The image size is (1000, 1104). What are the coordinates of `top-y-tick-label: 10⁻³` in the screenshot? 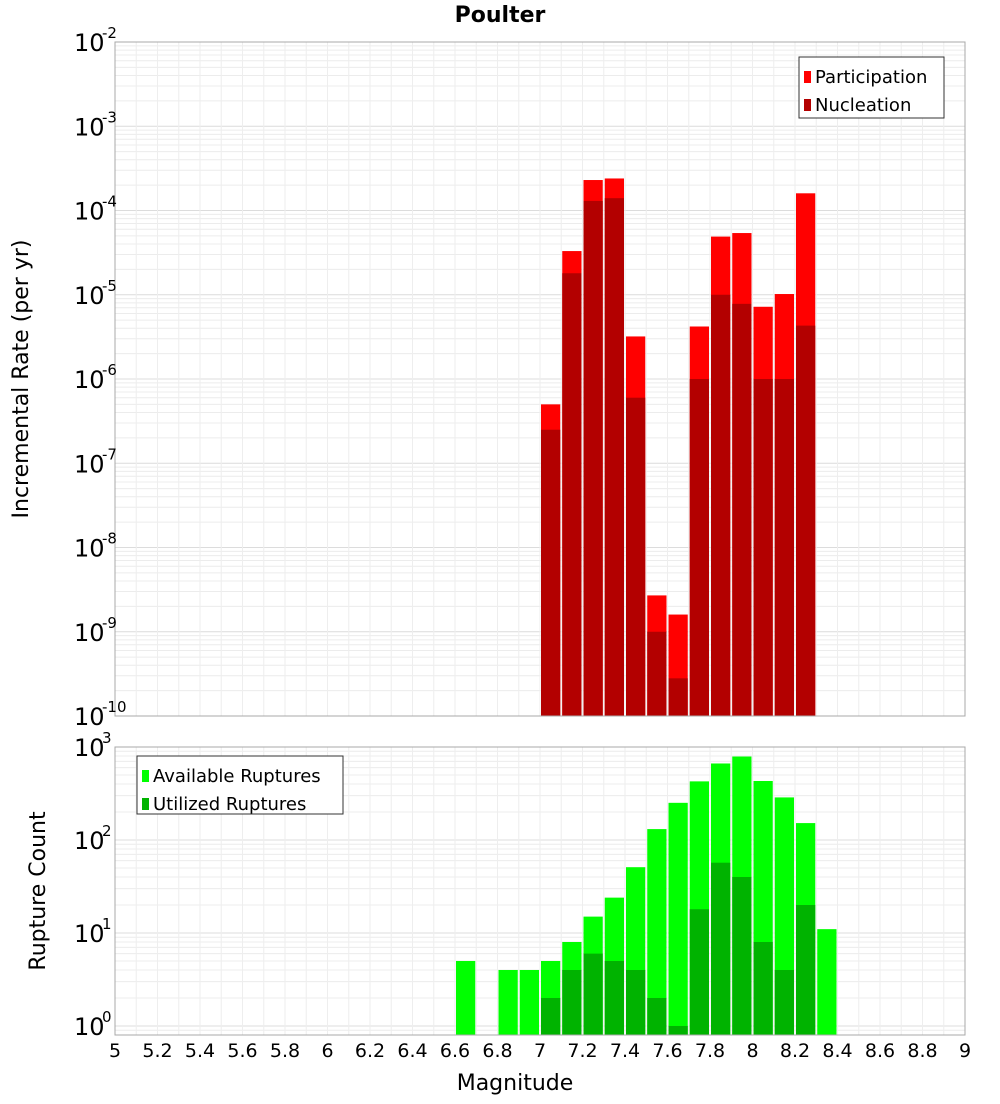 It's located at (95, 124).